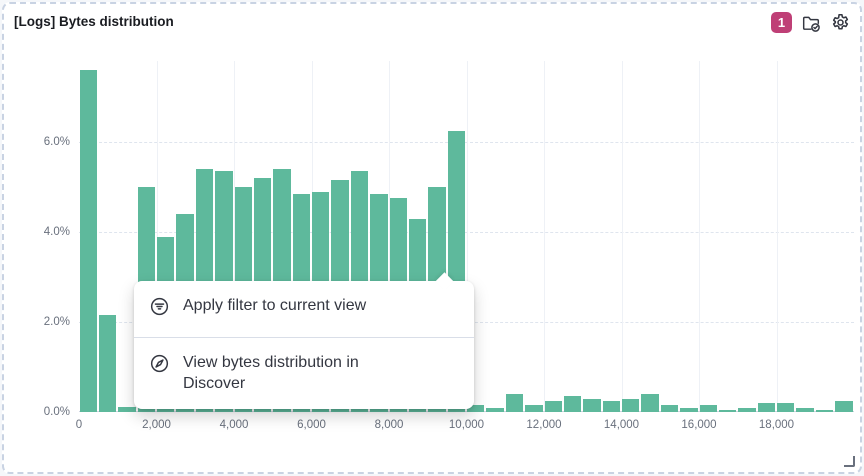  I want to click on panel-header: [Logs] Bytes distribution 1, so click(432, 23).